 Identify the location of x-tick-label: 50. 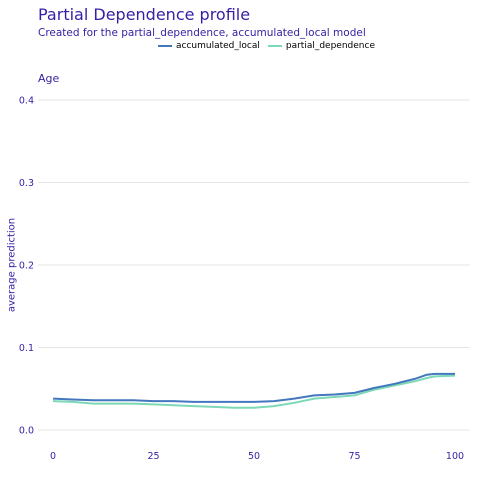
(254, 456).